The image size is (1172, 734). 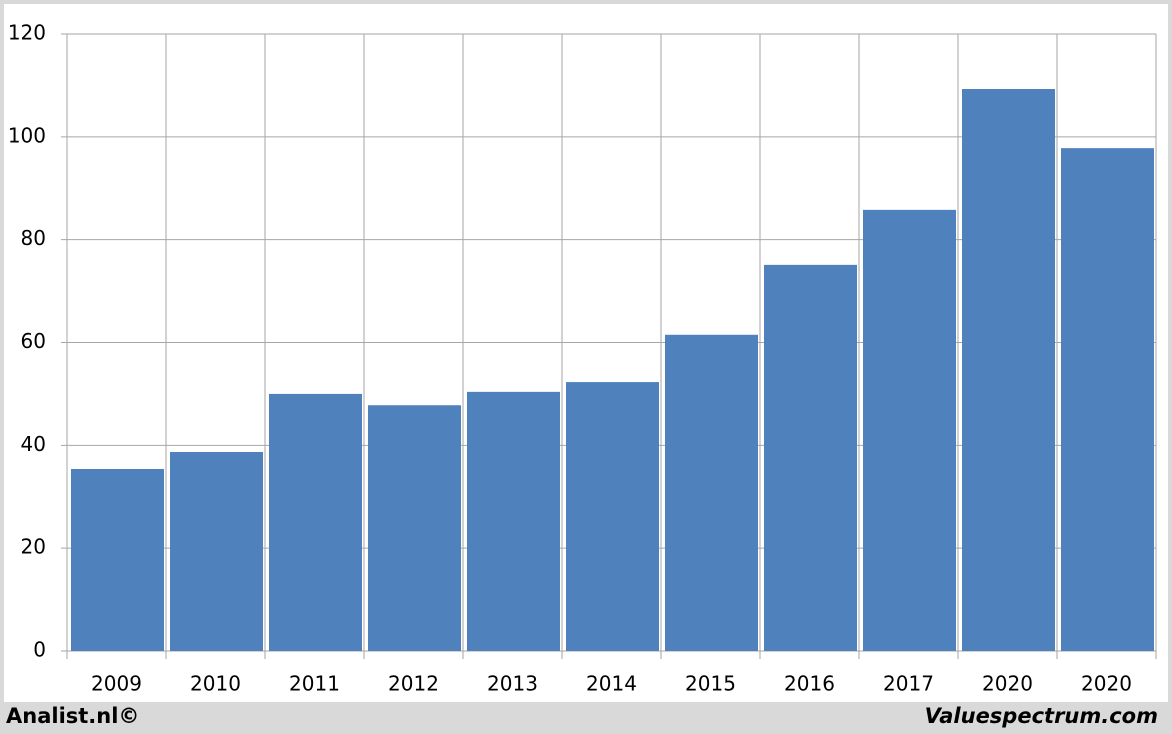 I want to click on x-tick-label: 2013, so click(x=512, y=684).